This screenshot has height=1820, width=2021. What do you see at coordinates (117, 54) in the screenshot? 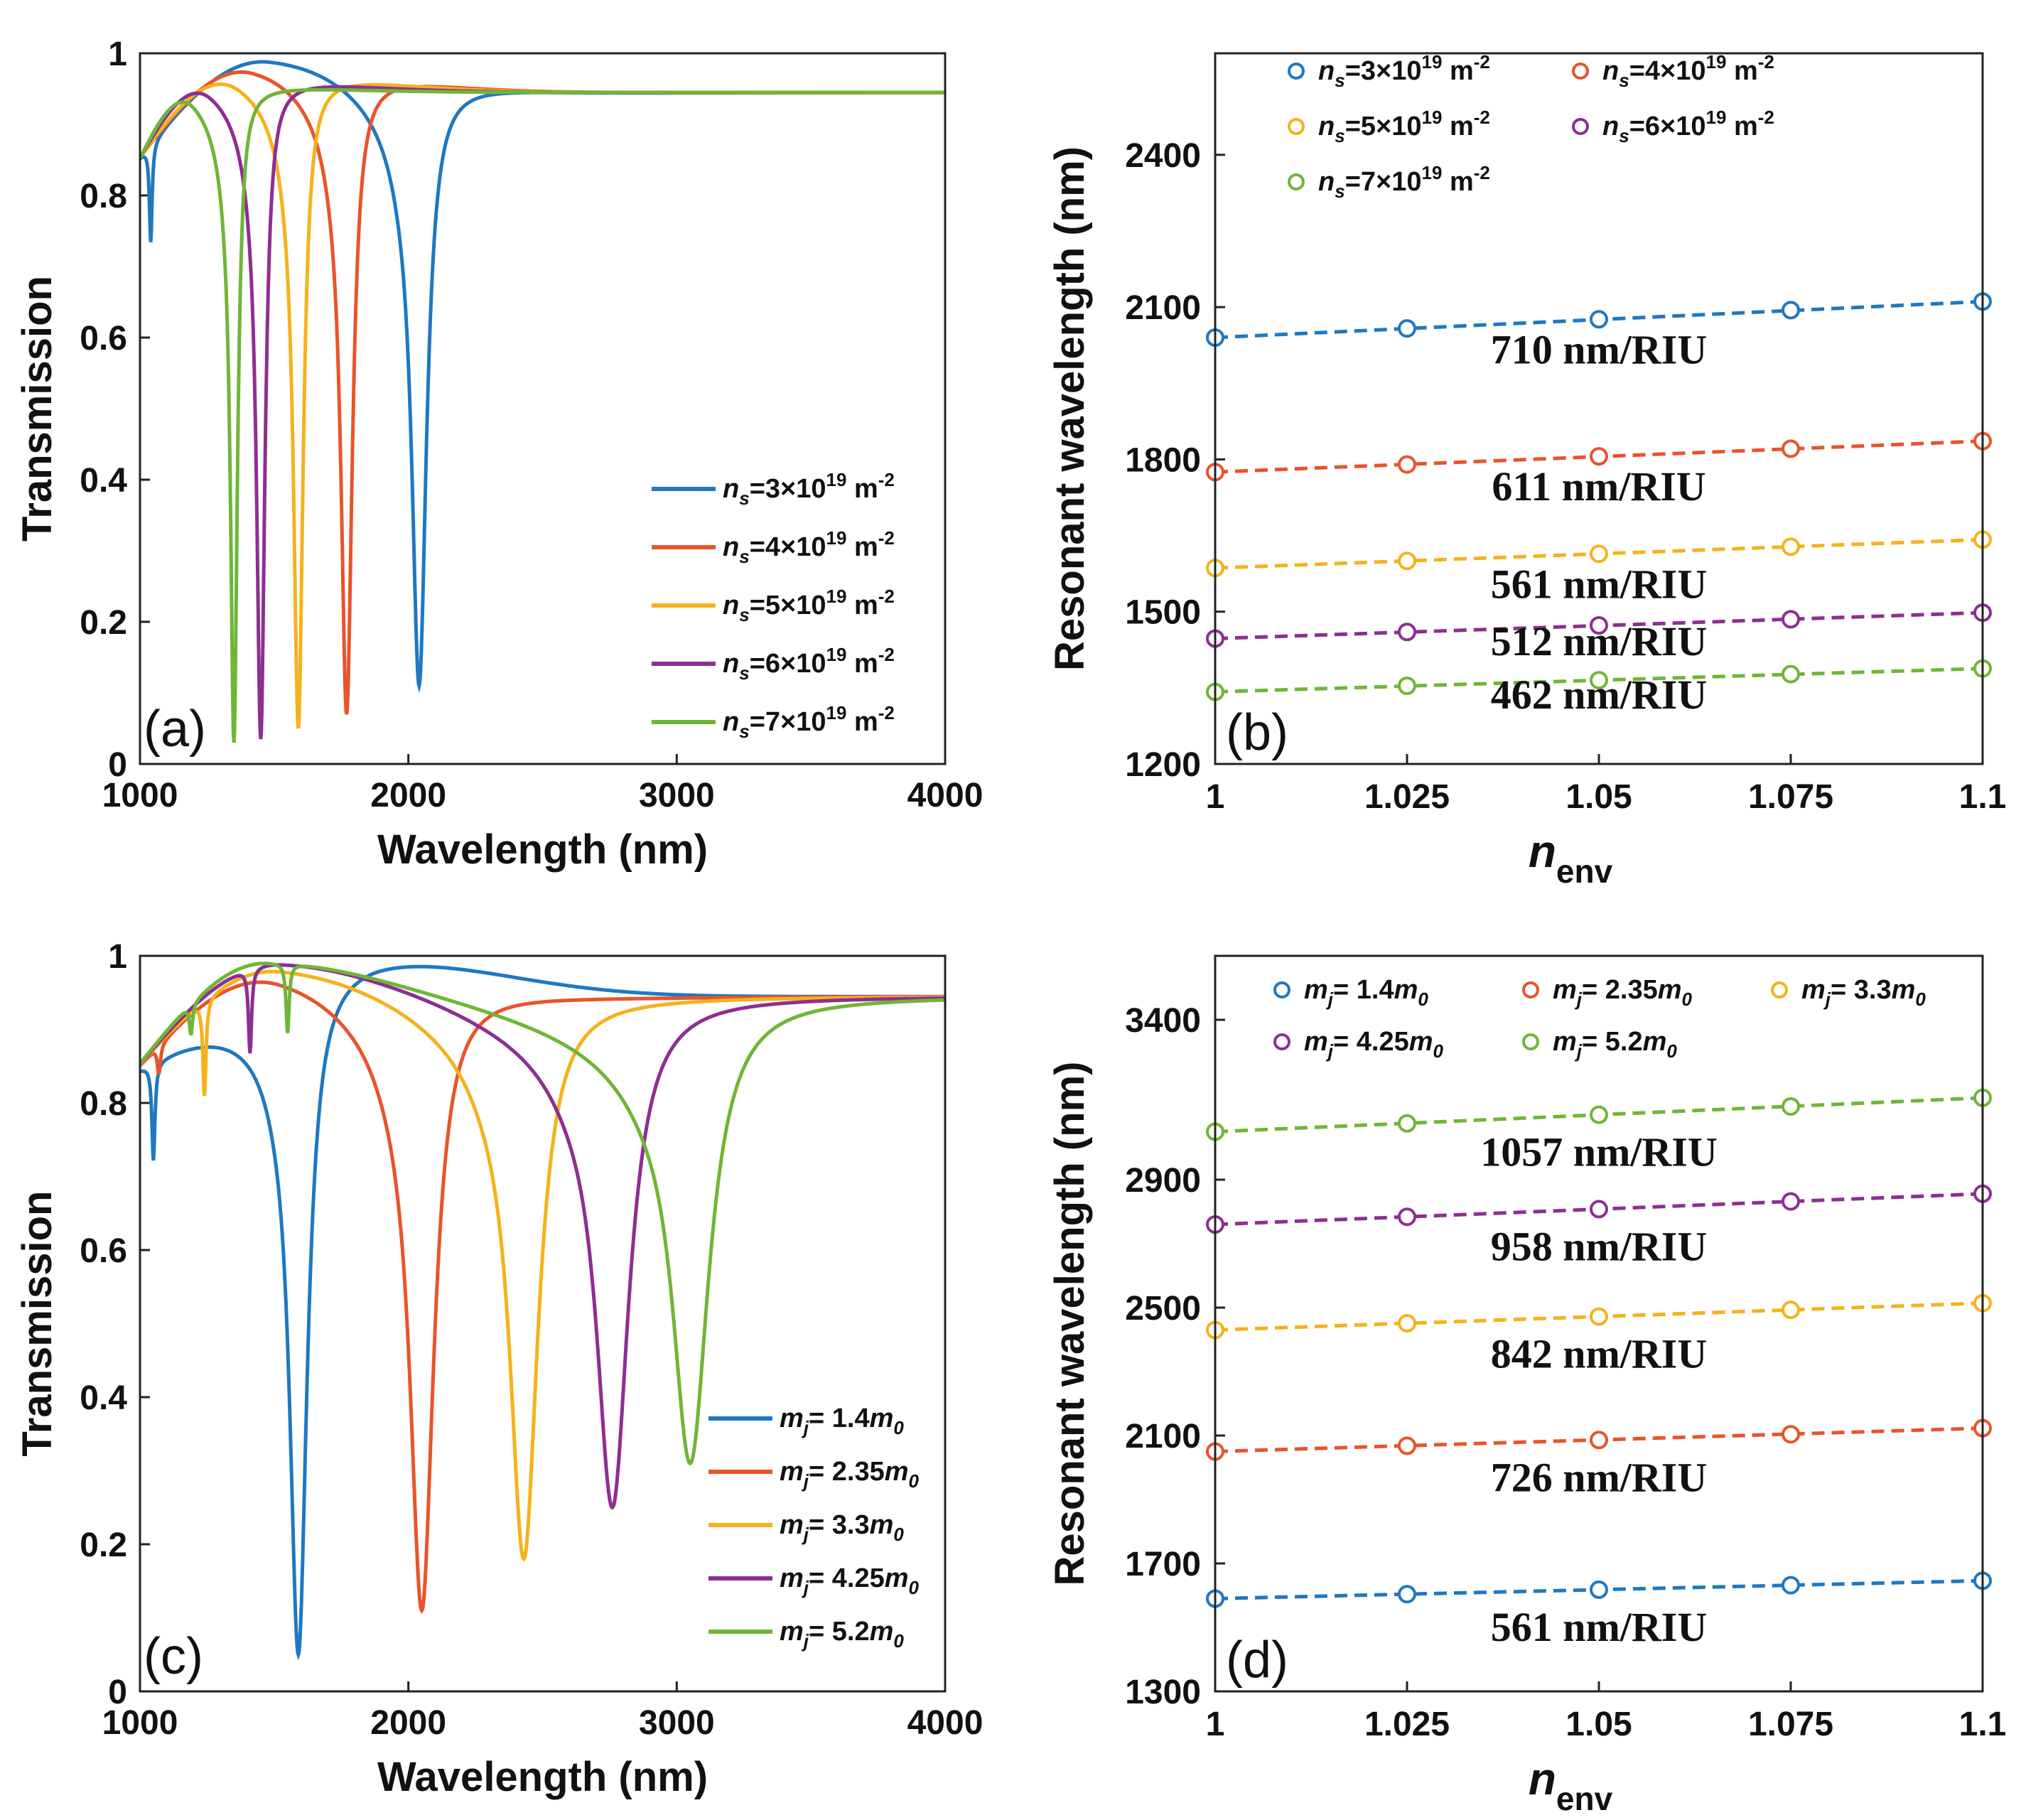
I see `y-tick-label-a-5: 1` at bounding box center [117, 54].